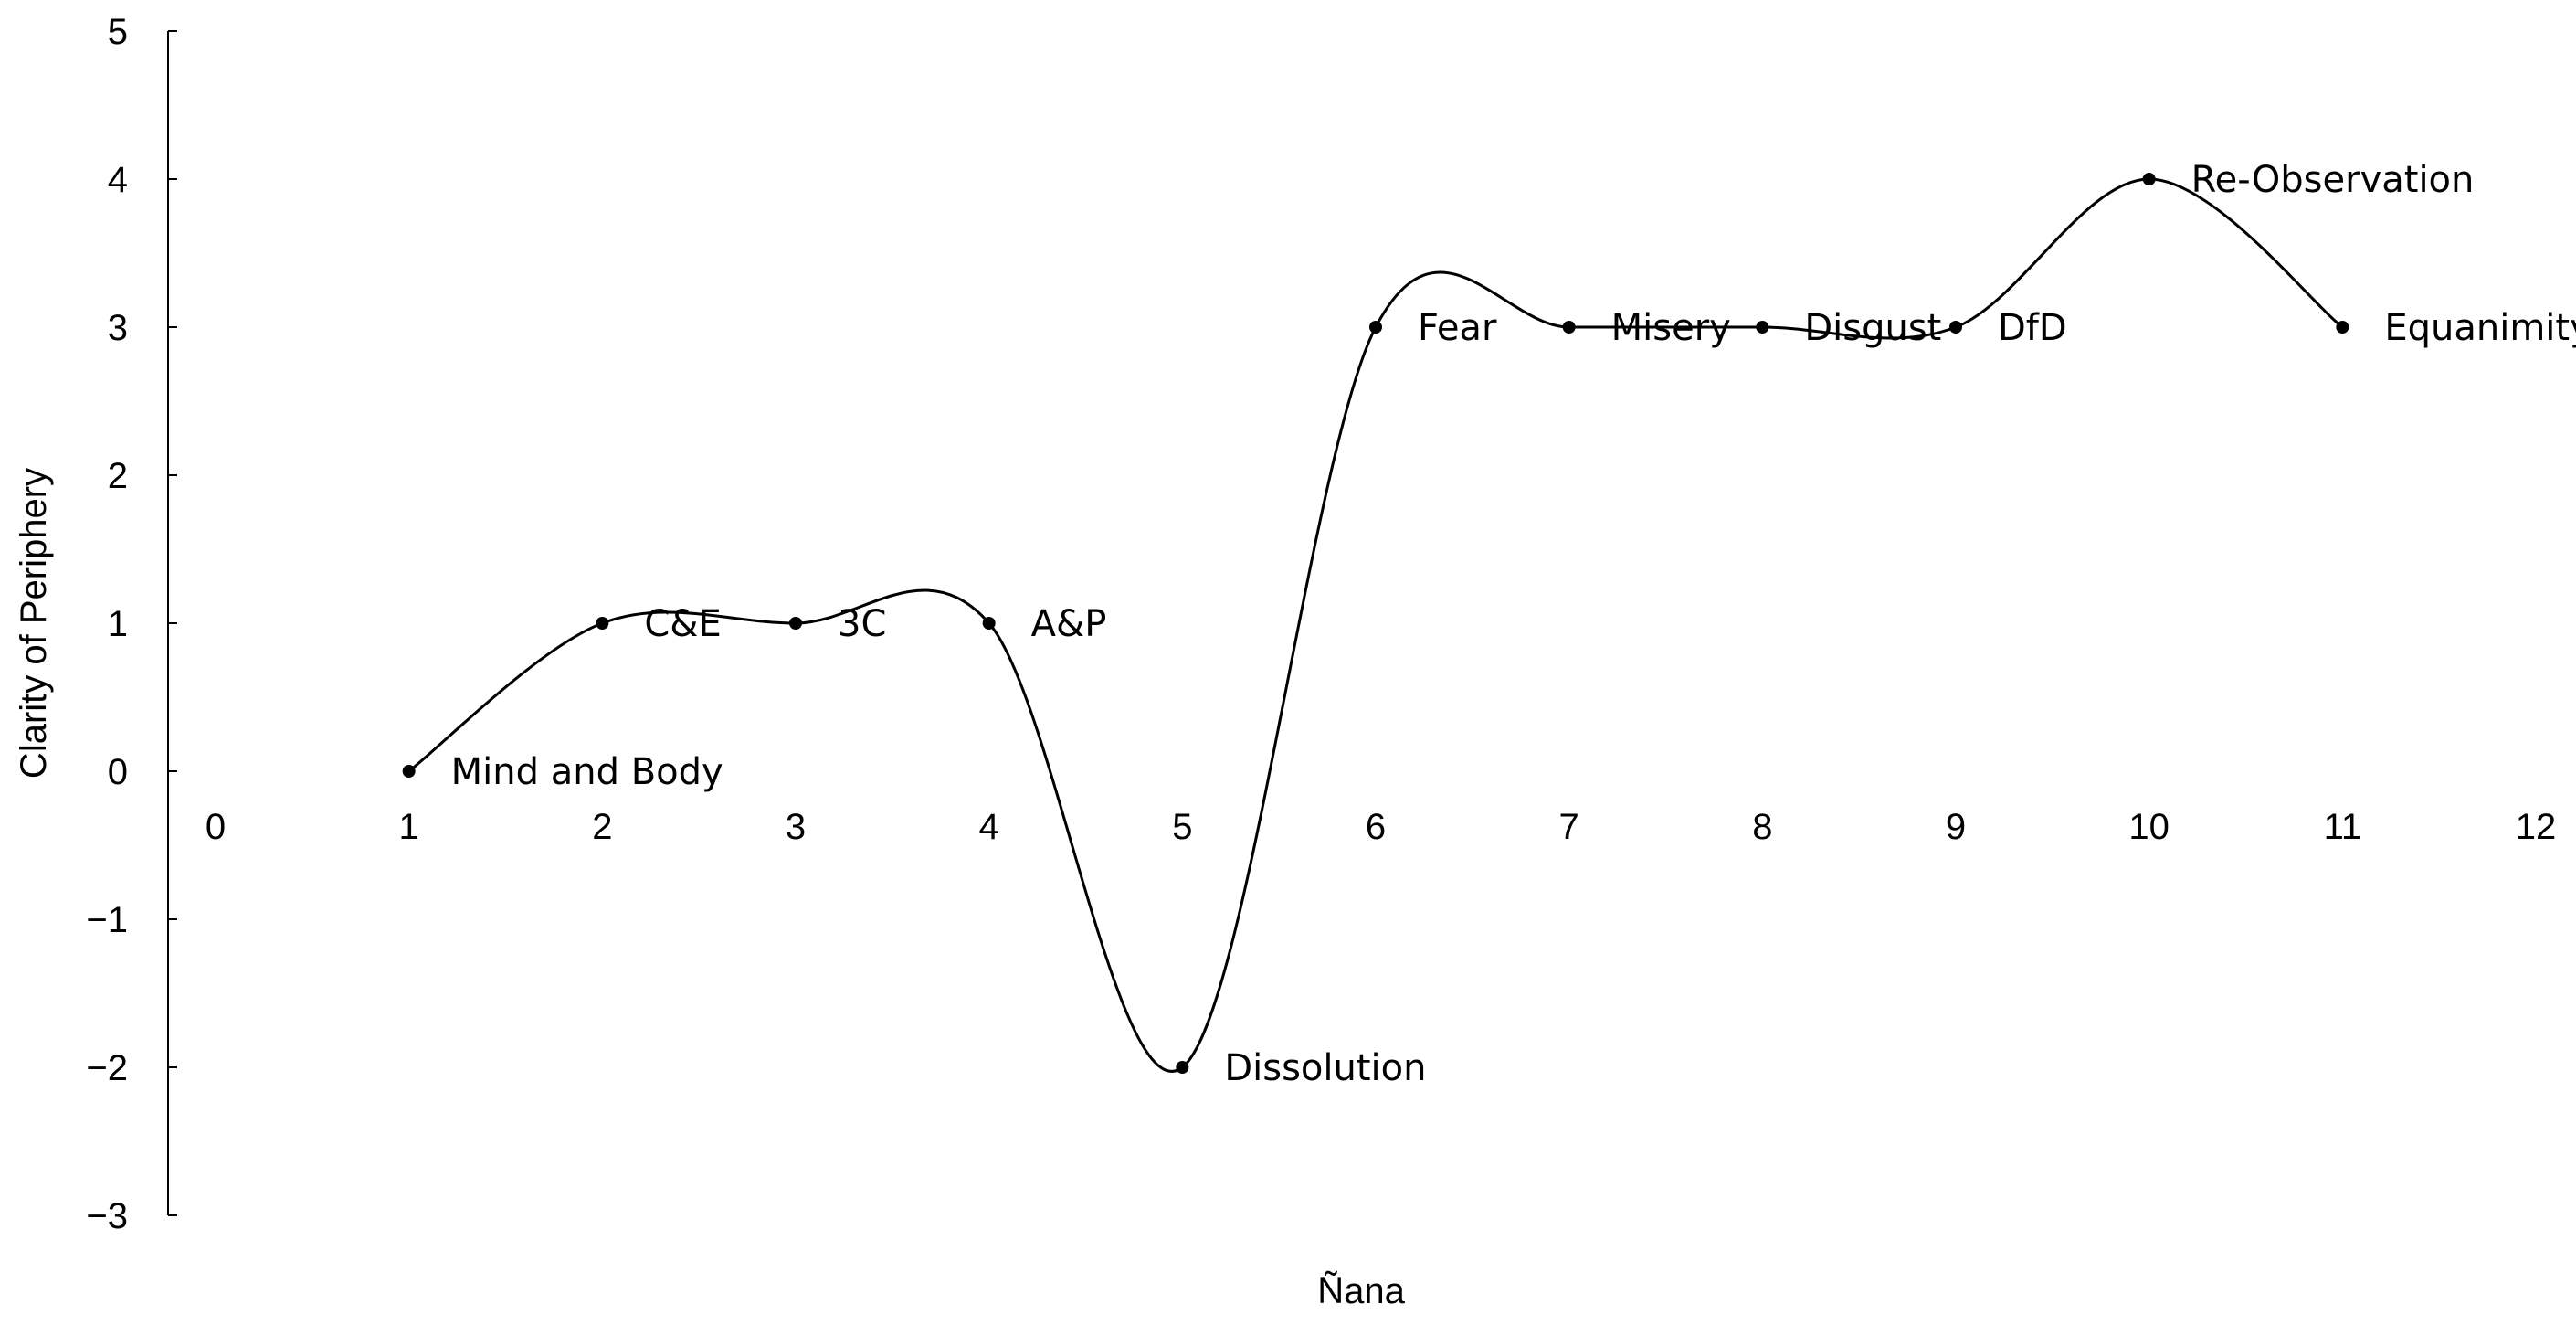  I want to click on data-label: C&E, so click(683, 624).